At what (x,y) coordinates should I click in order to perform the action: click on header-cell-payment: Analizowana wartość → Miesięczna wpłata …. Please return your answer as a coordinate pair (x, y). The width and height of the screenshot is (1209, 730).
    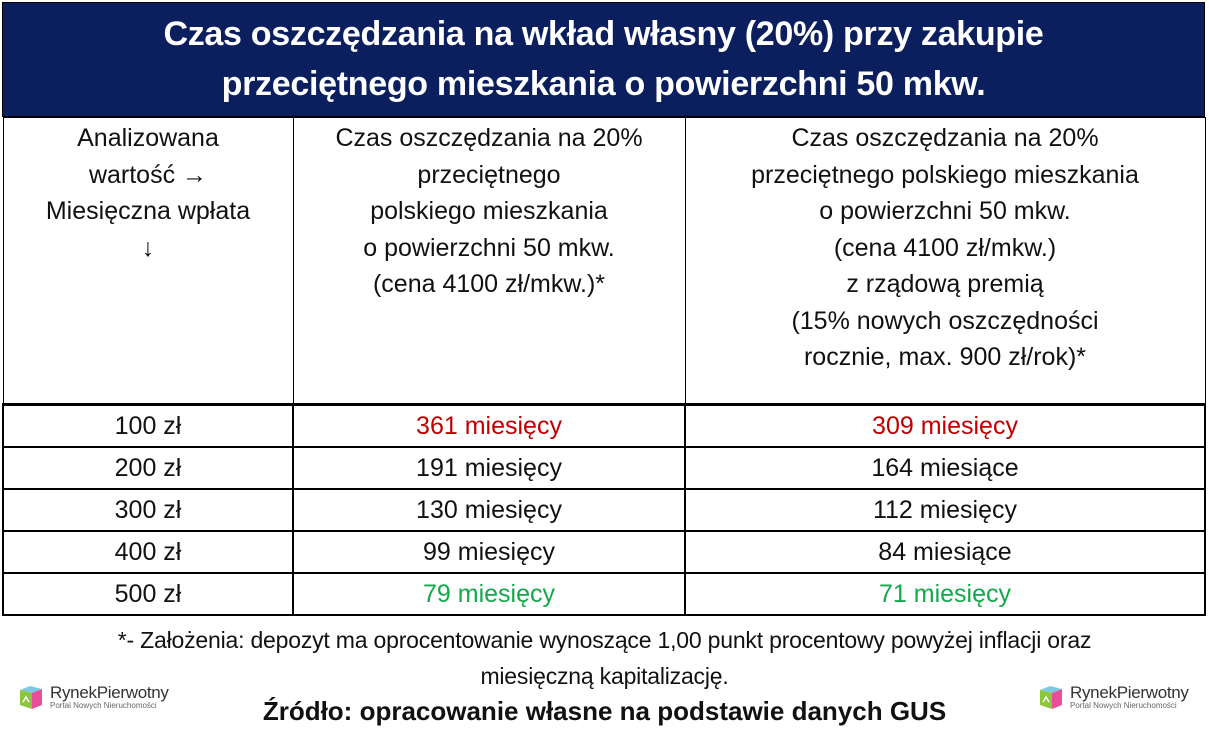
    Looking at the image, I should click on (148, 261).